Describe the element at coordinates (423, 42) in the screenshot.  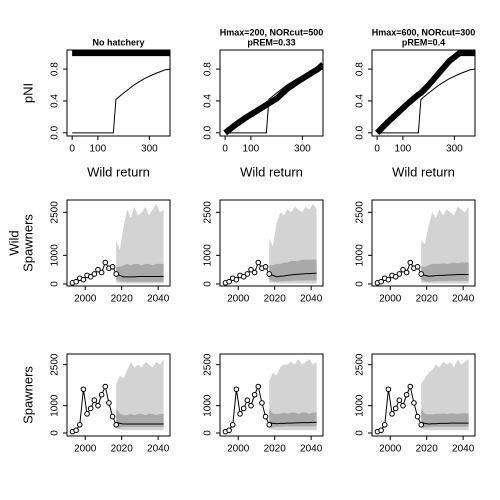
I see `panel-title: pREM=0.4` at that location.